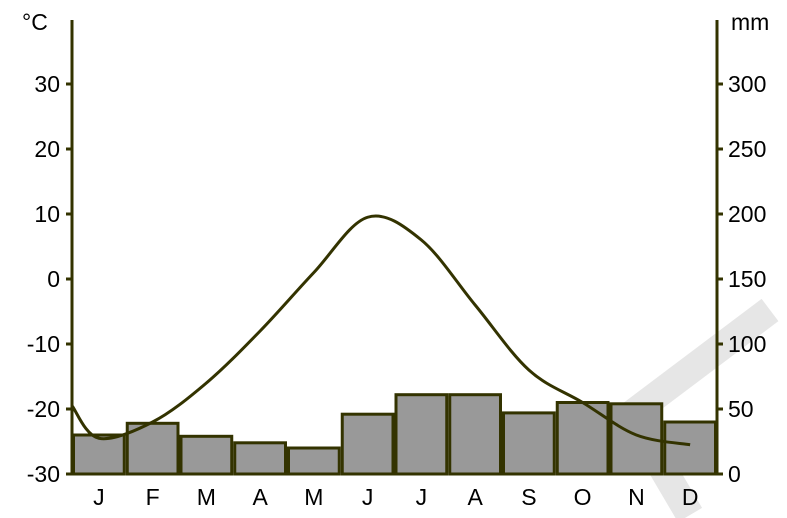 Image resolution: width=787 pixels, height=518 pixels. I want to click on month-label: O, so click(583, 497).